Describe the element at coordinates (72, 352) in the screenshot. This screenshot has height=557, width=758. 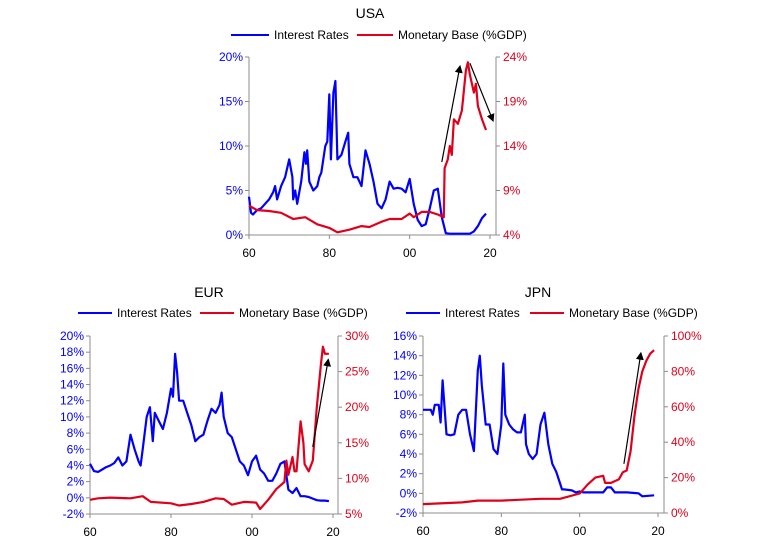
I see `eur-left-tick-label: 18%` at that location.